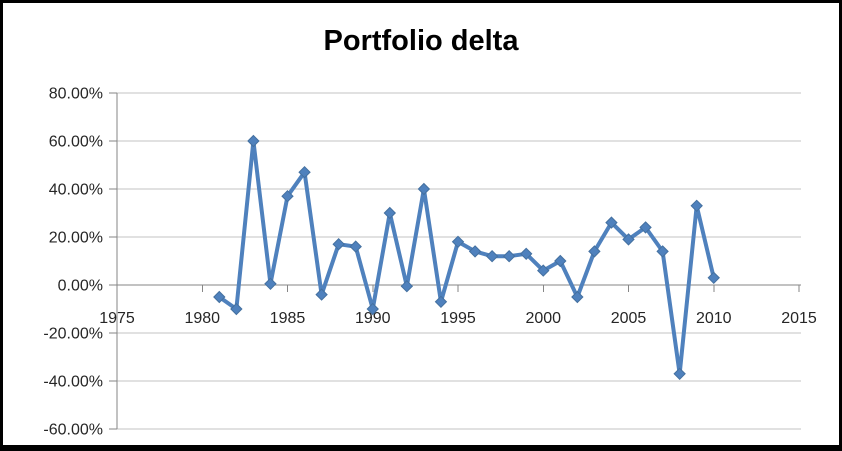 This screenshot has height=451, width=842. Describe the element at coordinates (288, 318) in the screenshot. I see `x-tick-label: 1985` at that location.